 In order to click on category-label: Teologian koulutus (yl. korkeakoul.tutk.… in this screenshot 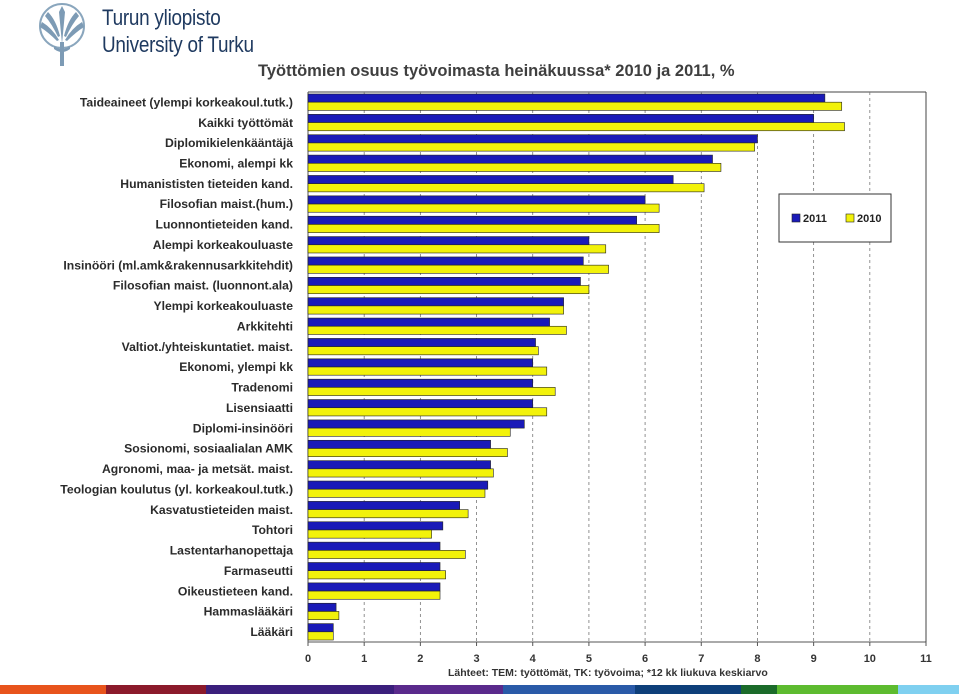, I will do `click(176, 489)`.